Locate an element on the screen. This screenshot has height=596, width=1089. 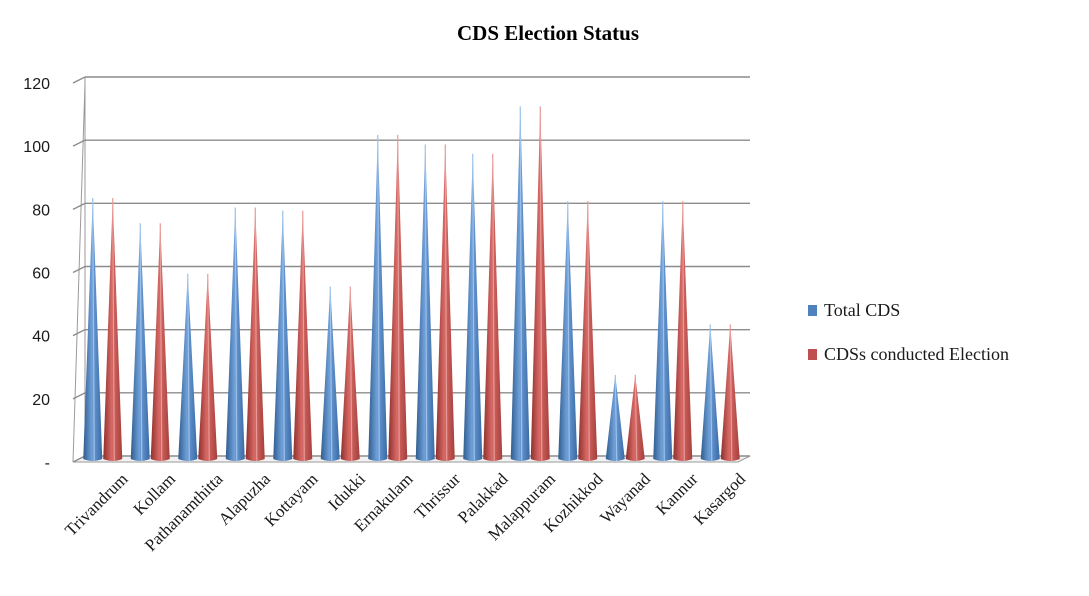
x-tick-label: Wayanad is located at coordinates (625, 498).